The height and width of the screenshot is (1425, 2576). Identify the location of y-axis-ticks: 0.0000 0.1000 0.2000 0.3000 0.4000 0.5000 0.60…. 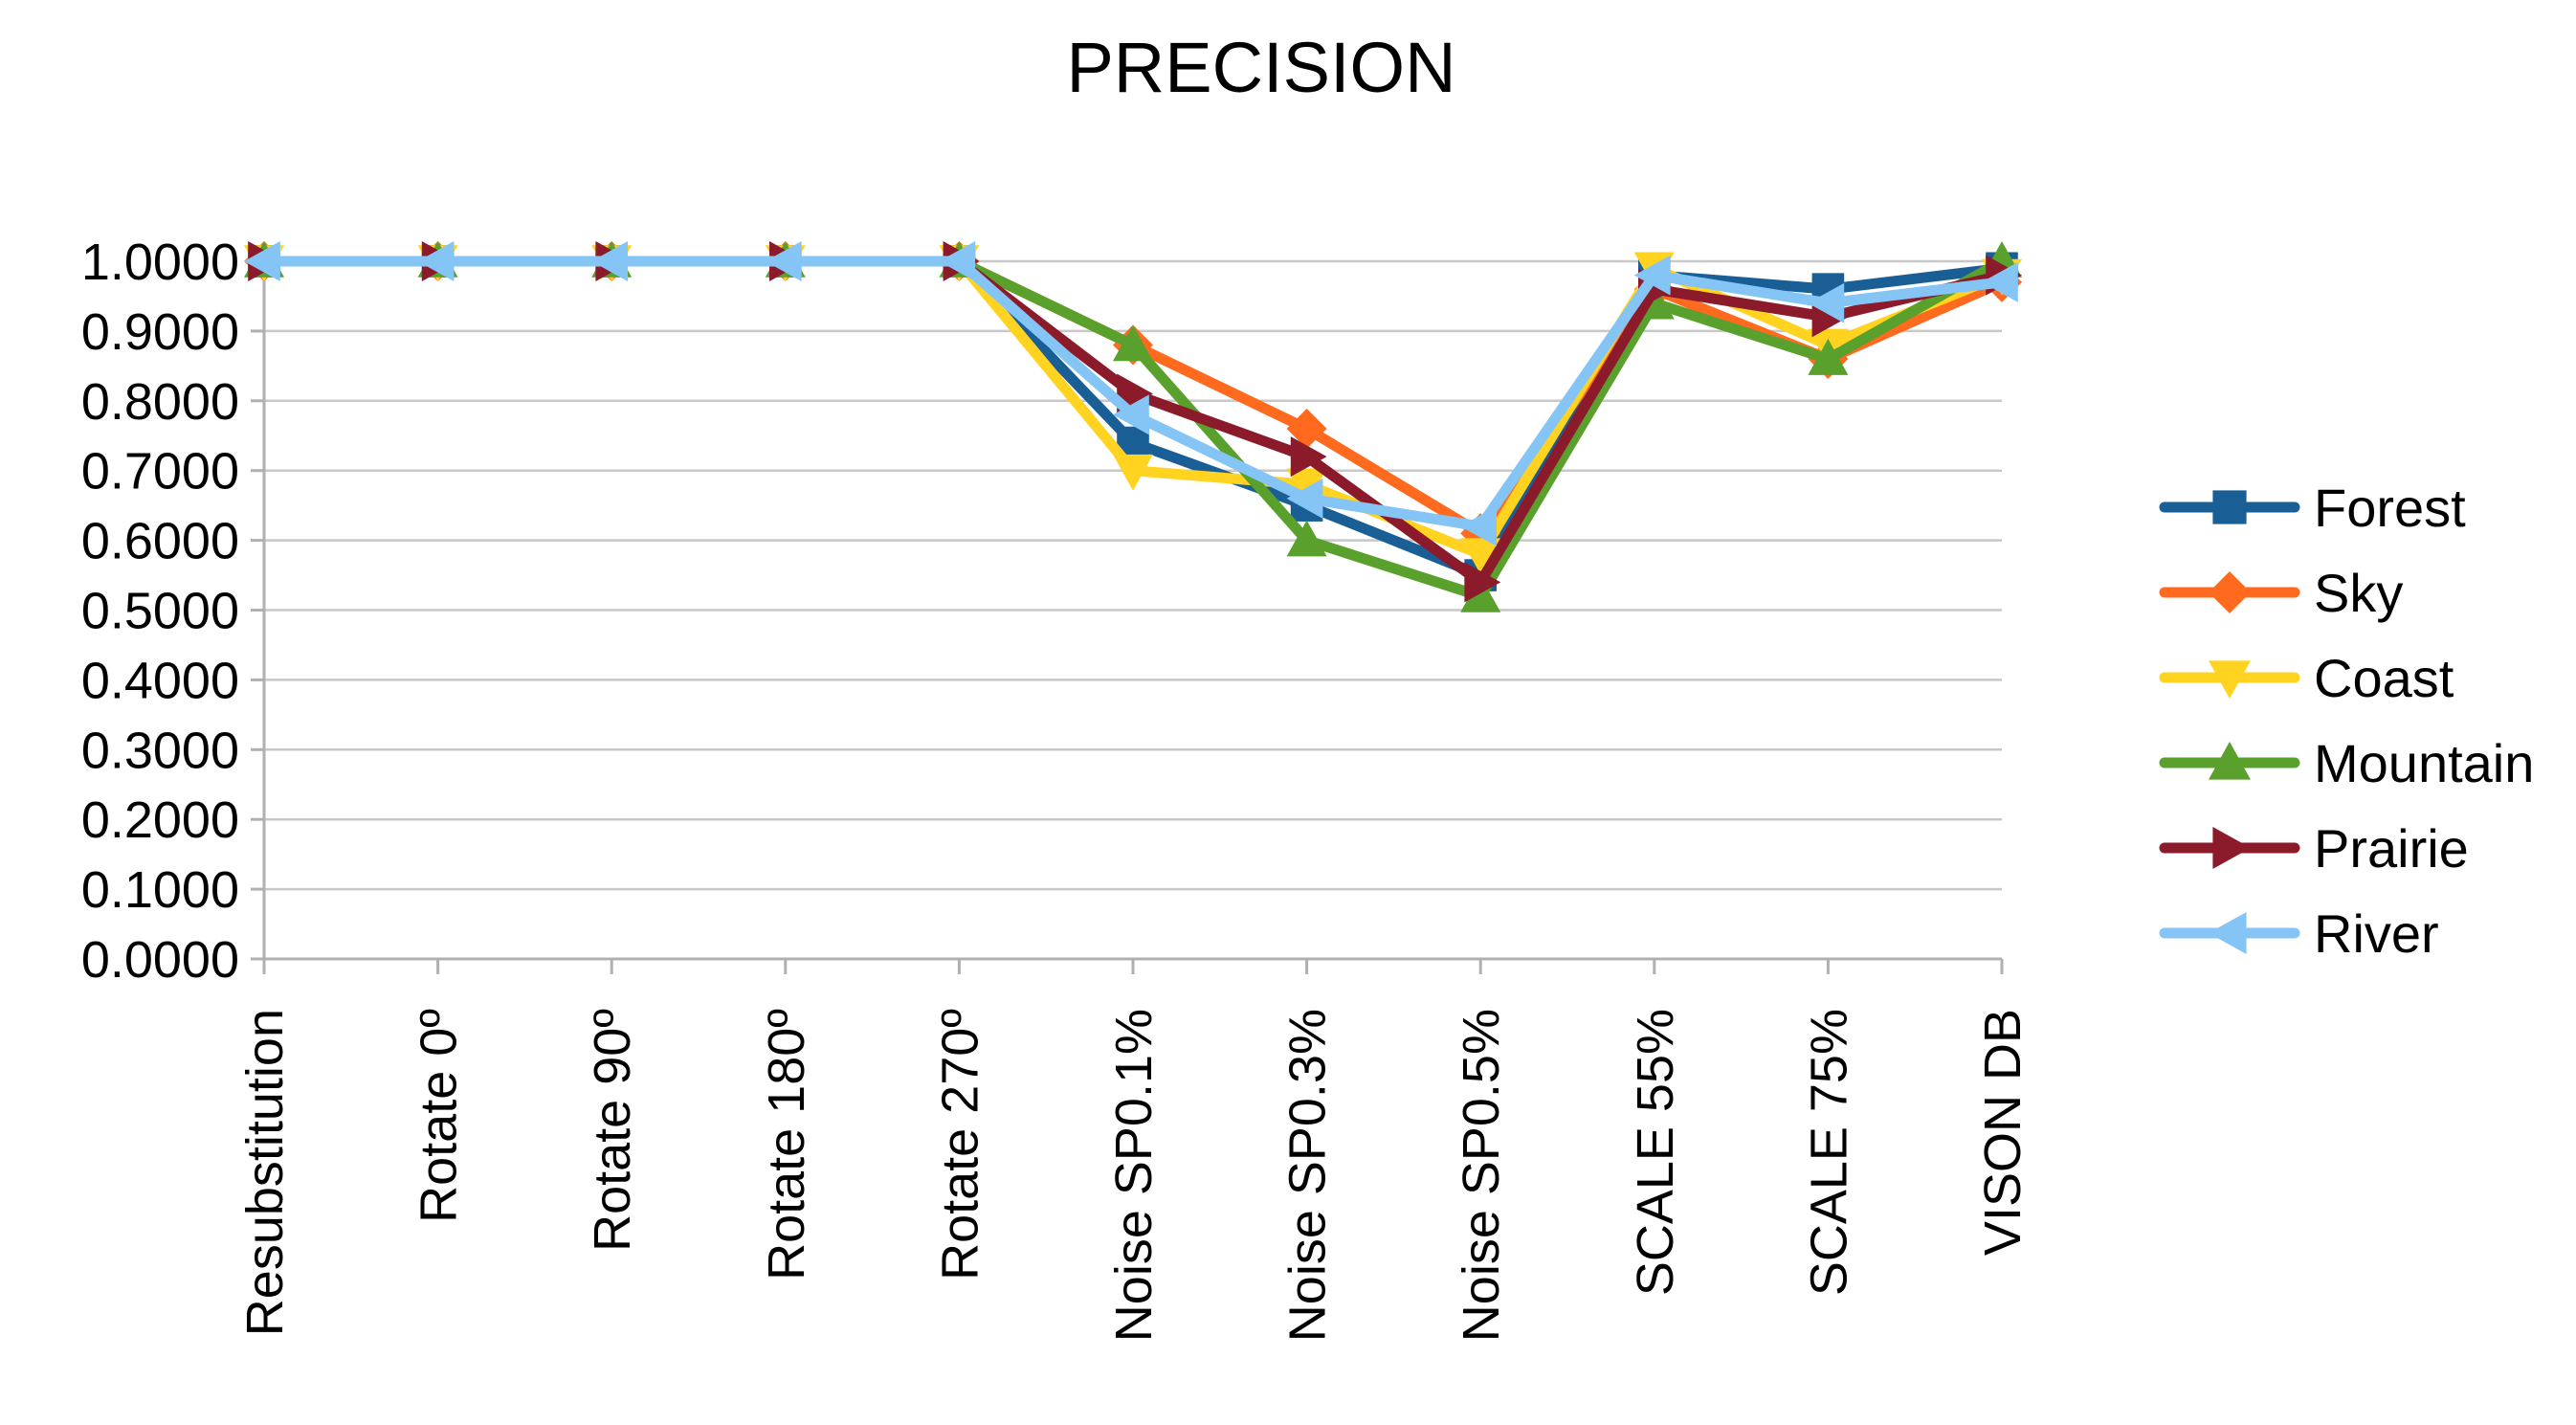
(172, 611).